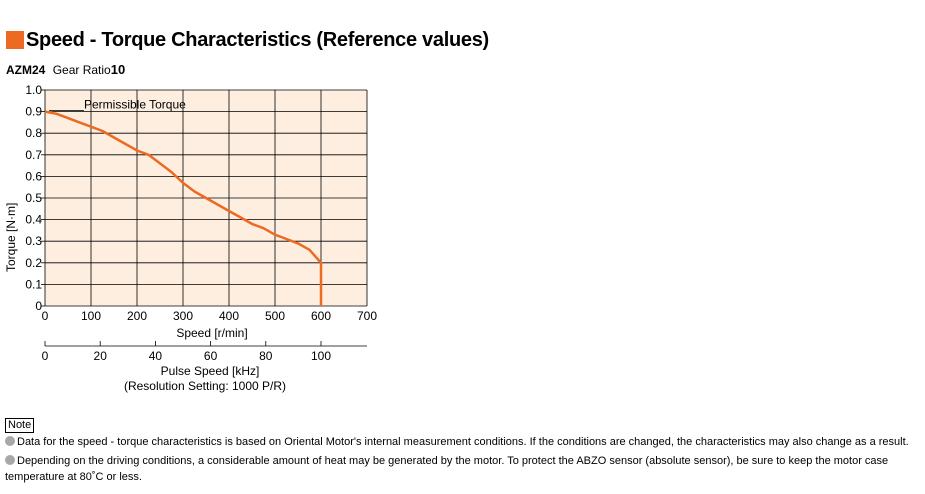 Image resolution: width=925 pixels, height=494 pixels. I want to click on x-tick-labels: 0 100 200 300 400 500 600 700, so click(210, 316).